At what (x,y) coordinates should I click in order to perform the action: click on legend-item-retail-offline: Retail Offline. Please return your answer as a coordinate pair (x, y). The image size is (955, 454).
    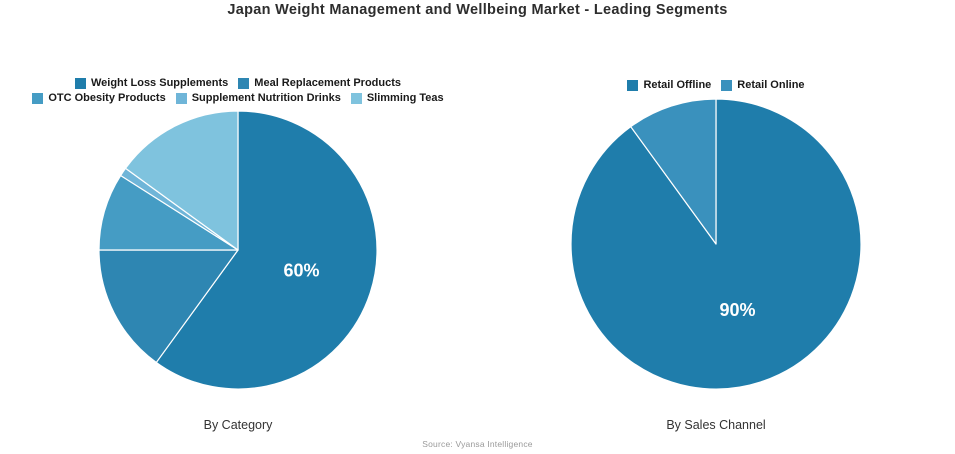
    Looking at the image, I should click on (669, 85).